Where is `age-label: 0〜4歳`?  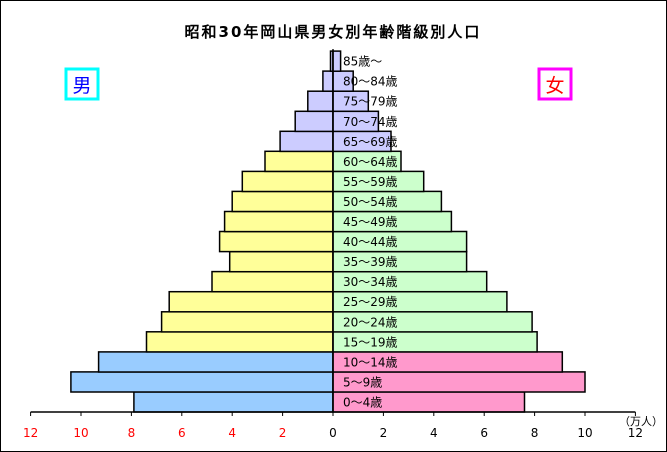 age-label: 0〜4歳 is located at coordinates (362, 403).